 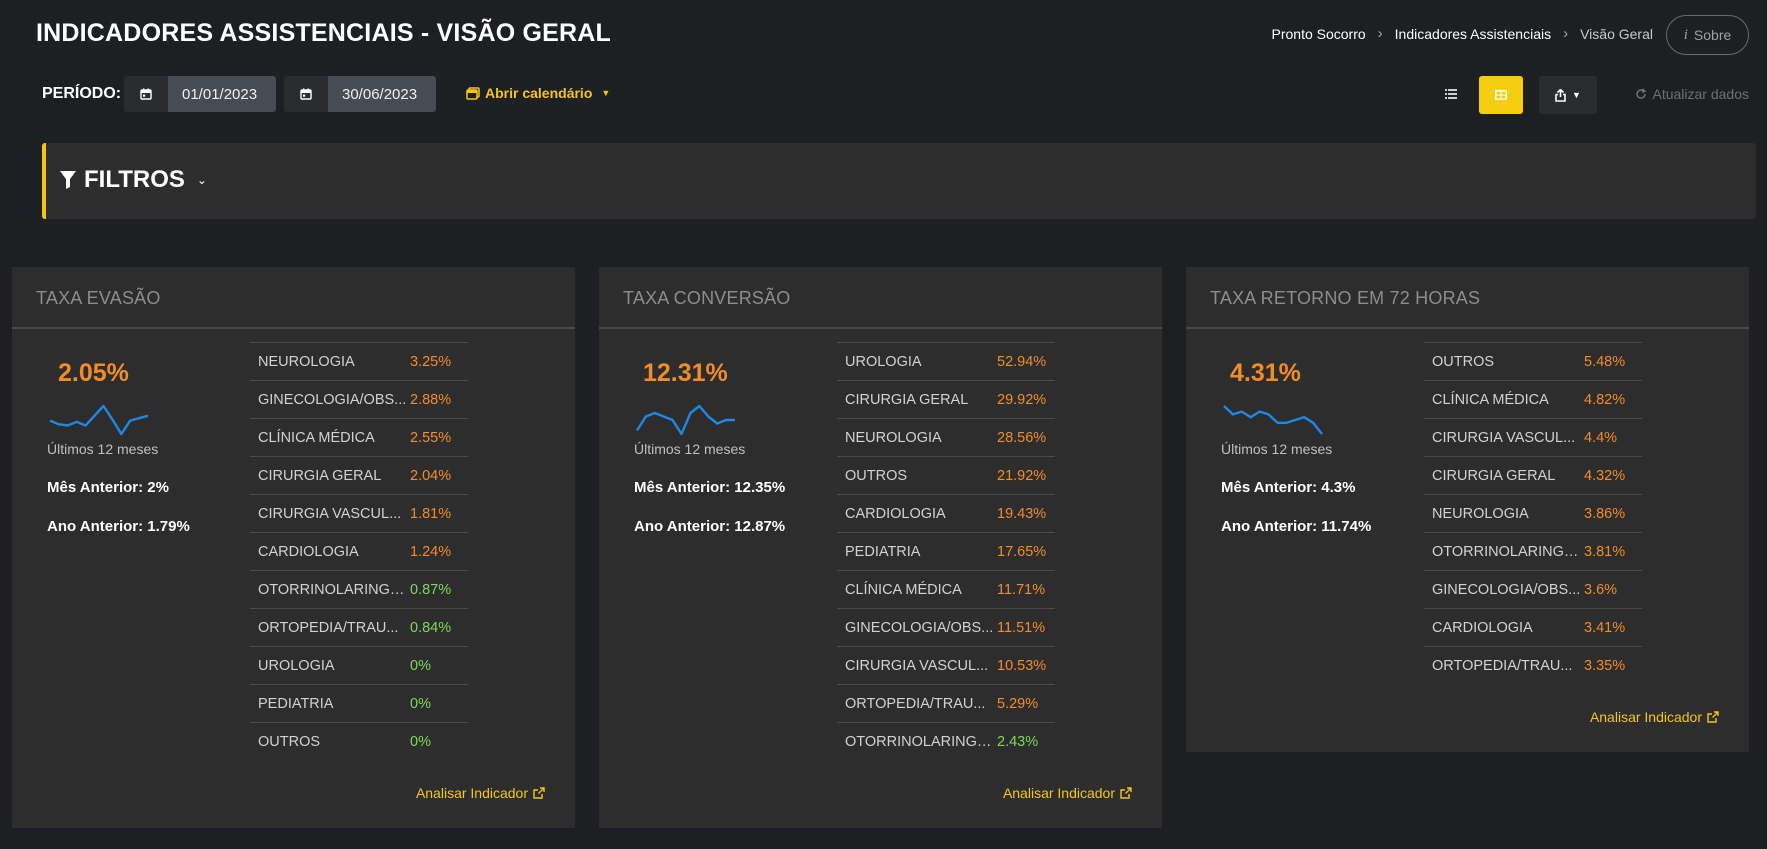 I want to click on specialty-value: 2.88%, so click(x=439, y=399).